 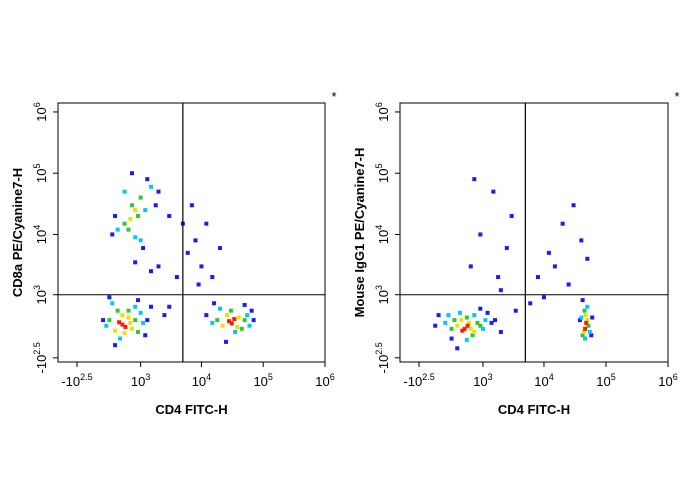 What do you see at coordinates (191, 409) in the screenshot?
I see `x-axis-title: CD4 FITC-H` at bounding box center [191, 409].